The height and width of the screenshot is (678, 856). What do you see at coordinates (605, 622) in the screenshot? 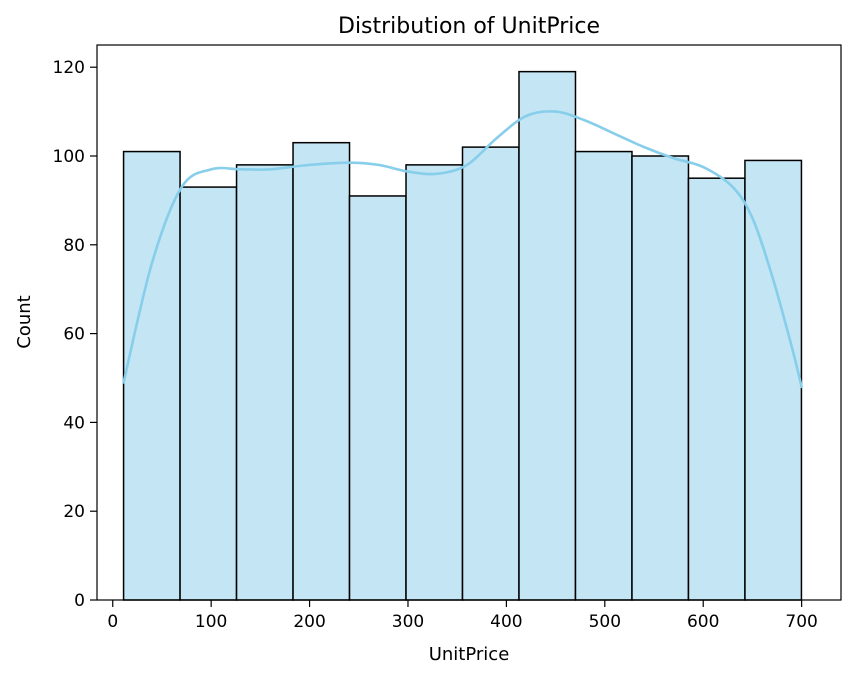
I see `x-tick-label: 500` at bounding box center [605, 622].